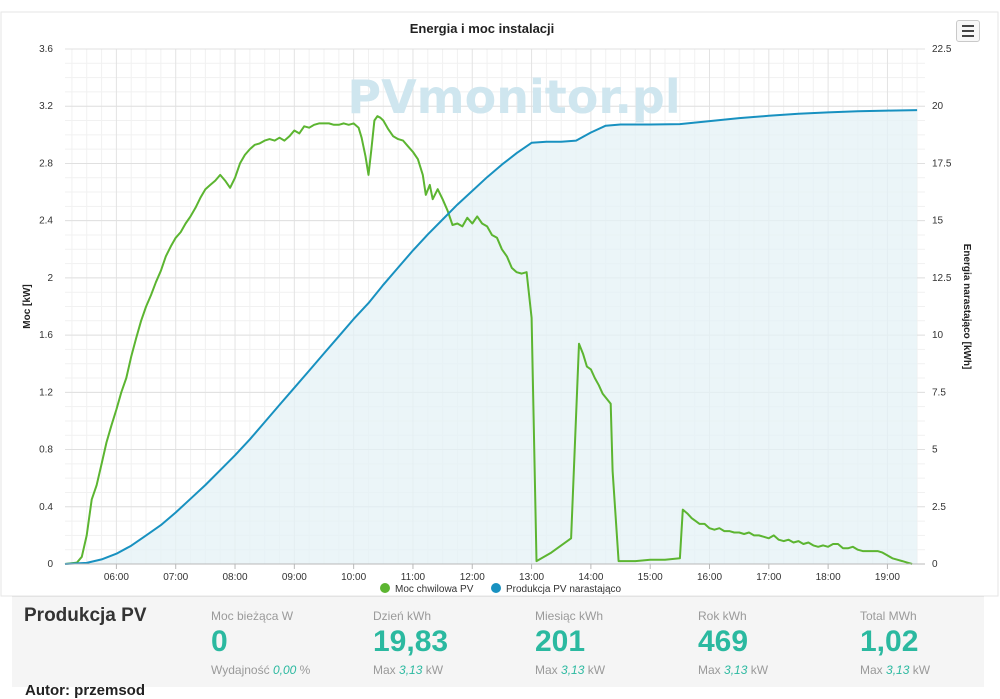 This screenshot has height=699, width=1000. Describe the element at coordinates (46, 450) in the screenshot. I see `y-left-tick-label: 0.8` at that location.